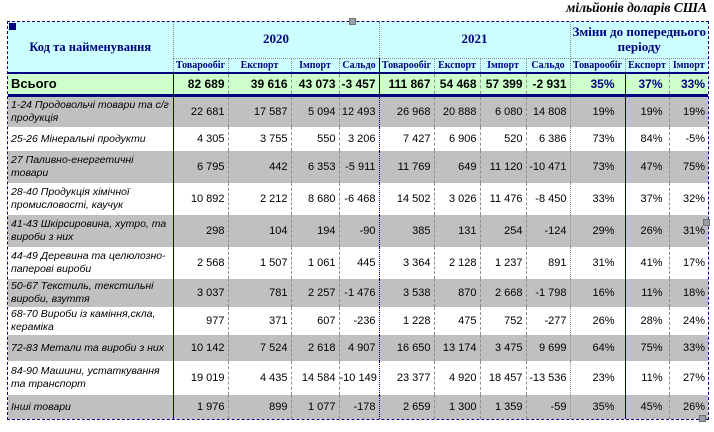 The width and height of the screenshot is (714, 432). Describe the element at coordinates (315, 111) in the screenshot. I see `category-row-1-import-2020: 5 094` at that location.